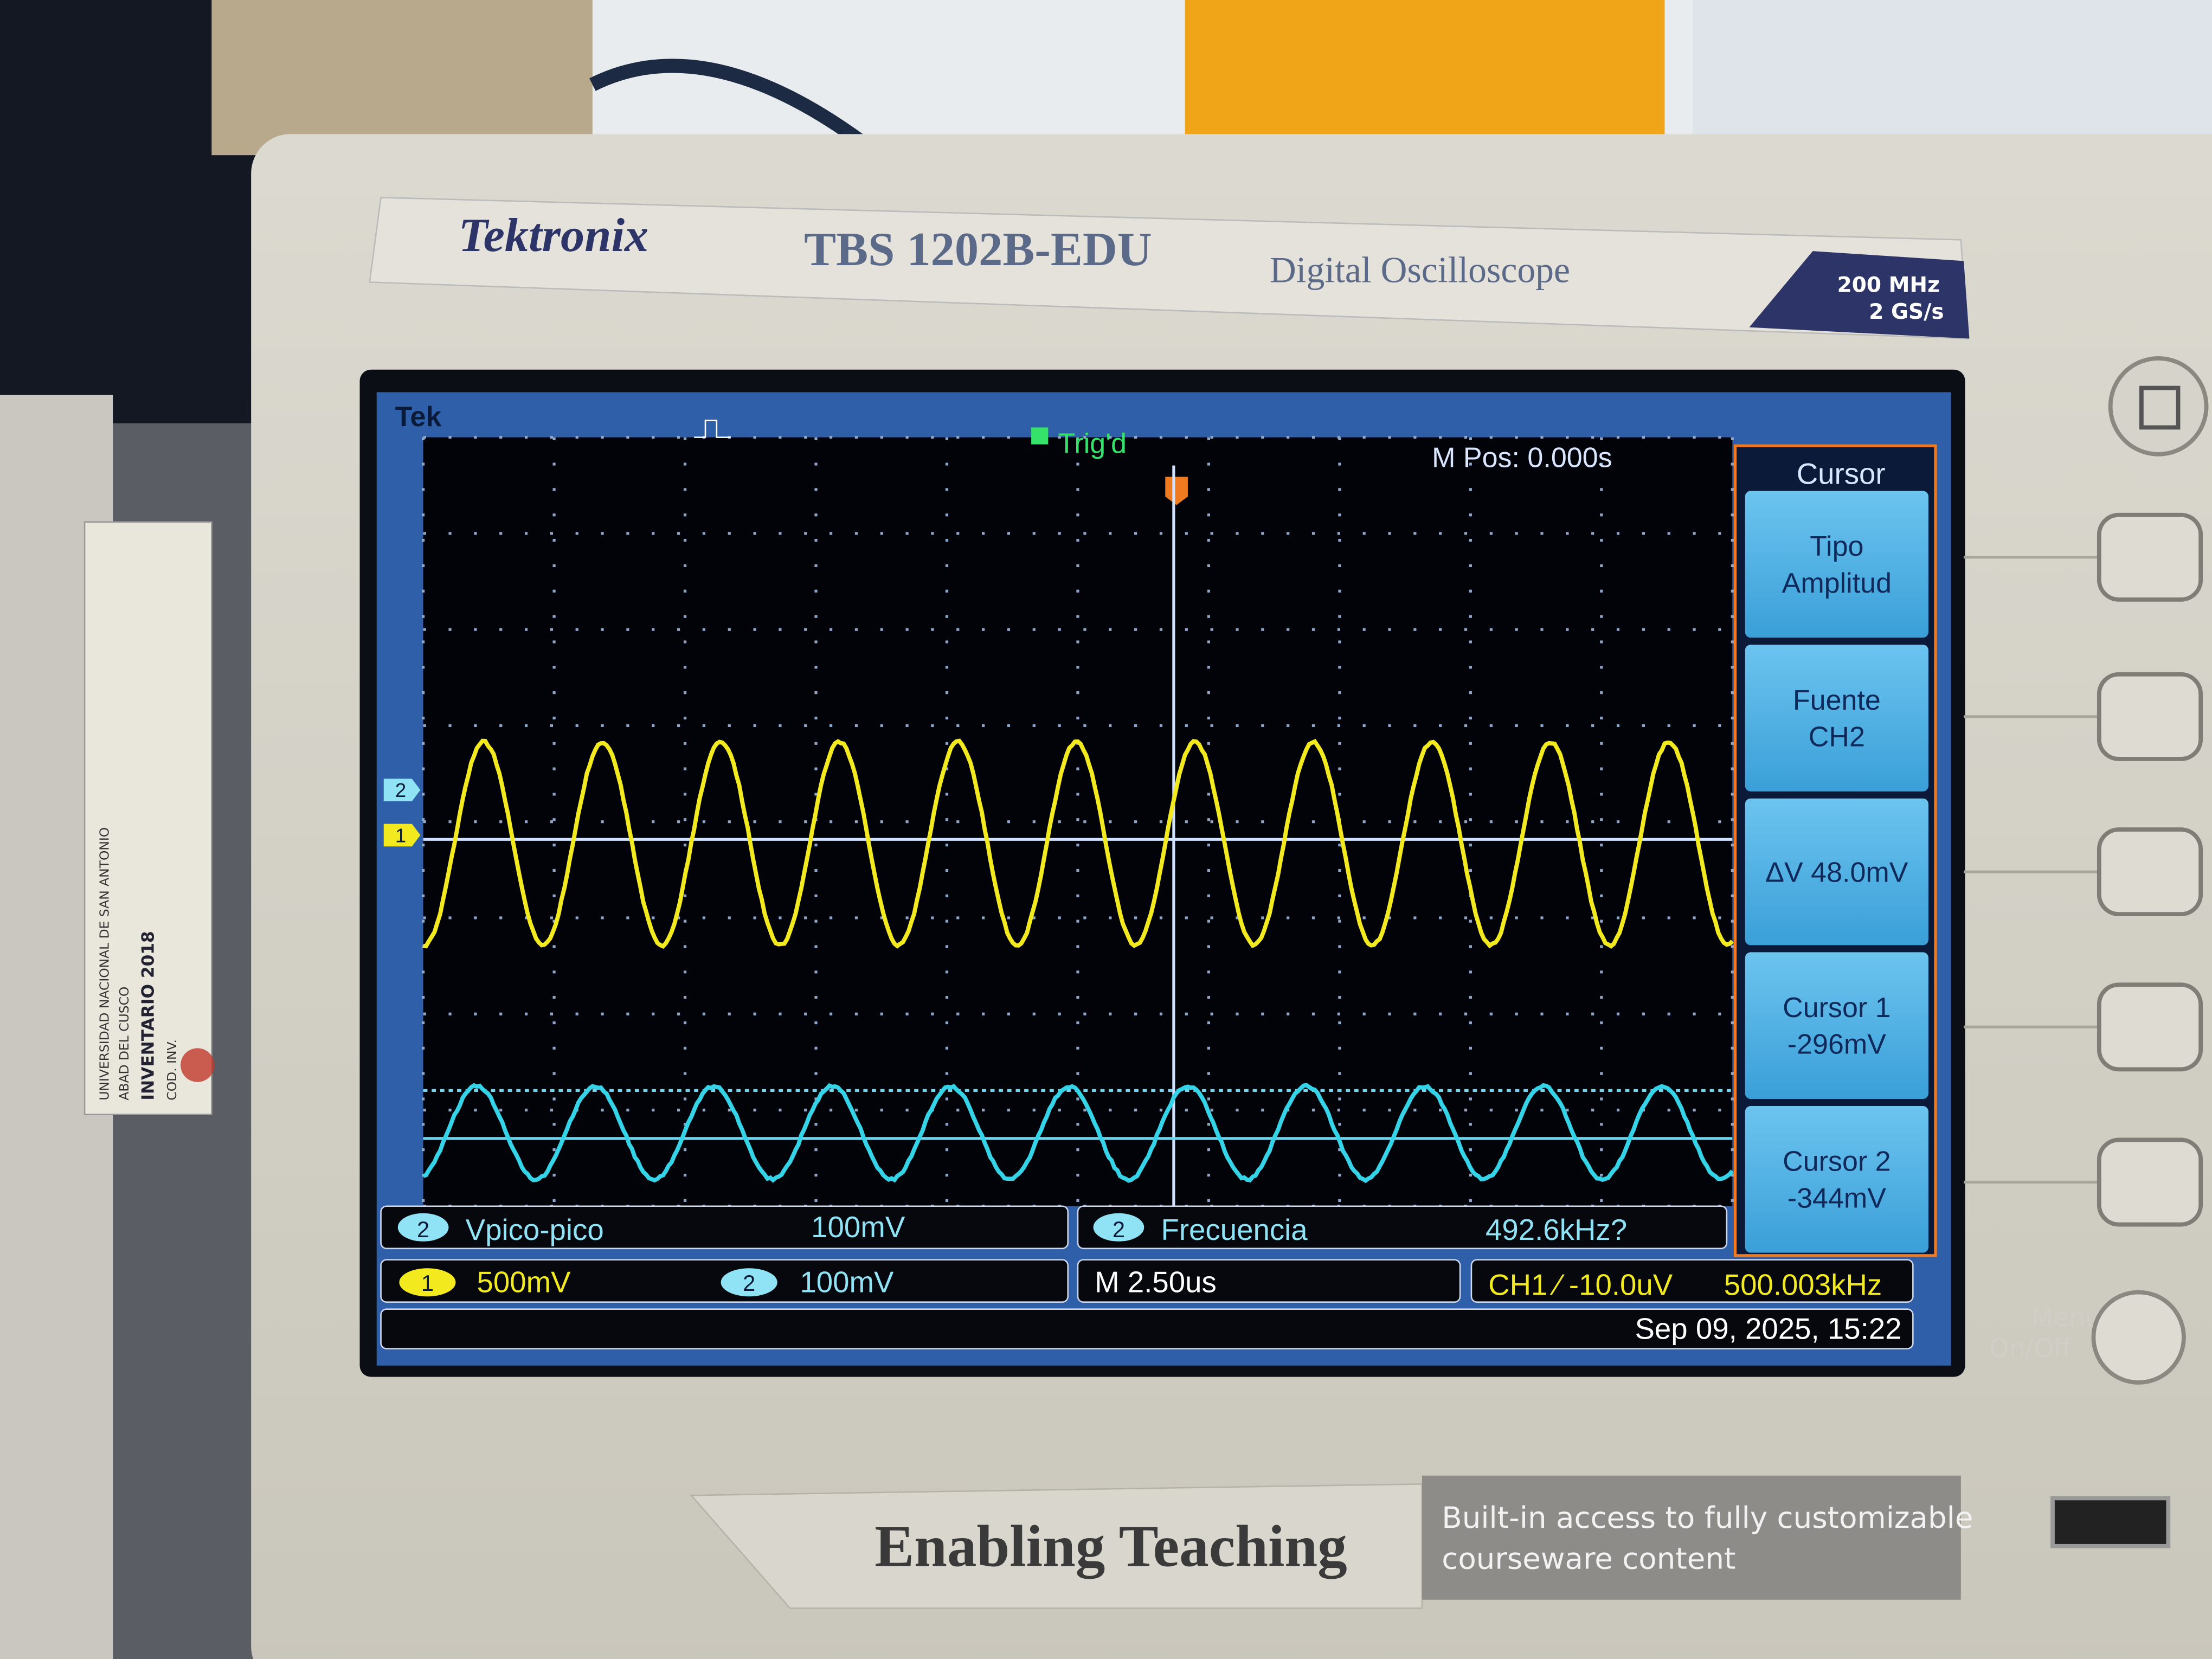  What do you see at coordinates (1888, 285) in the screenshot?
I see `spec-text: 200 MHz` at bounding box center [1888, 285].